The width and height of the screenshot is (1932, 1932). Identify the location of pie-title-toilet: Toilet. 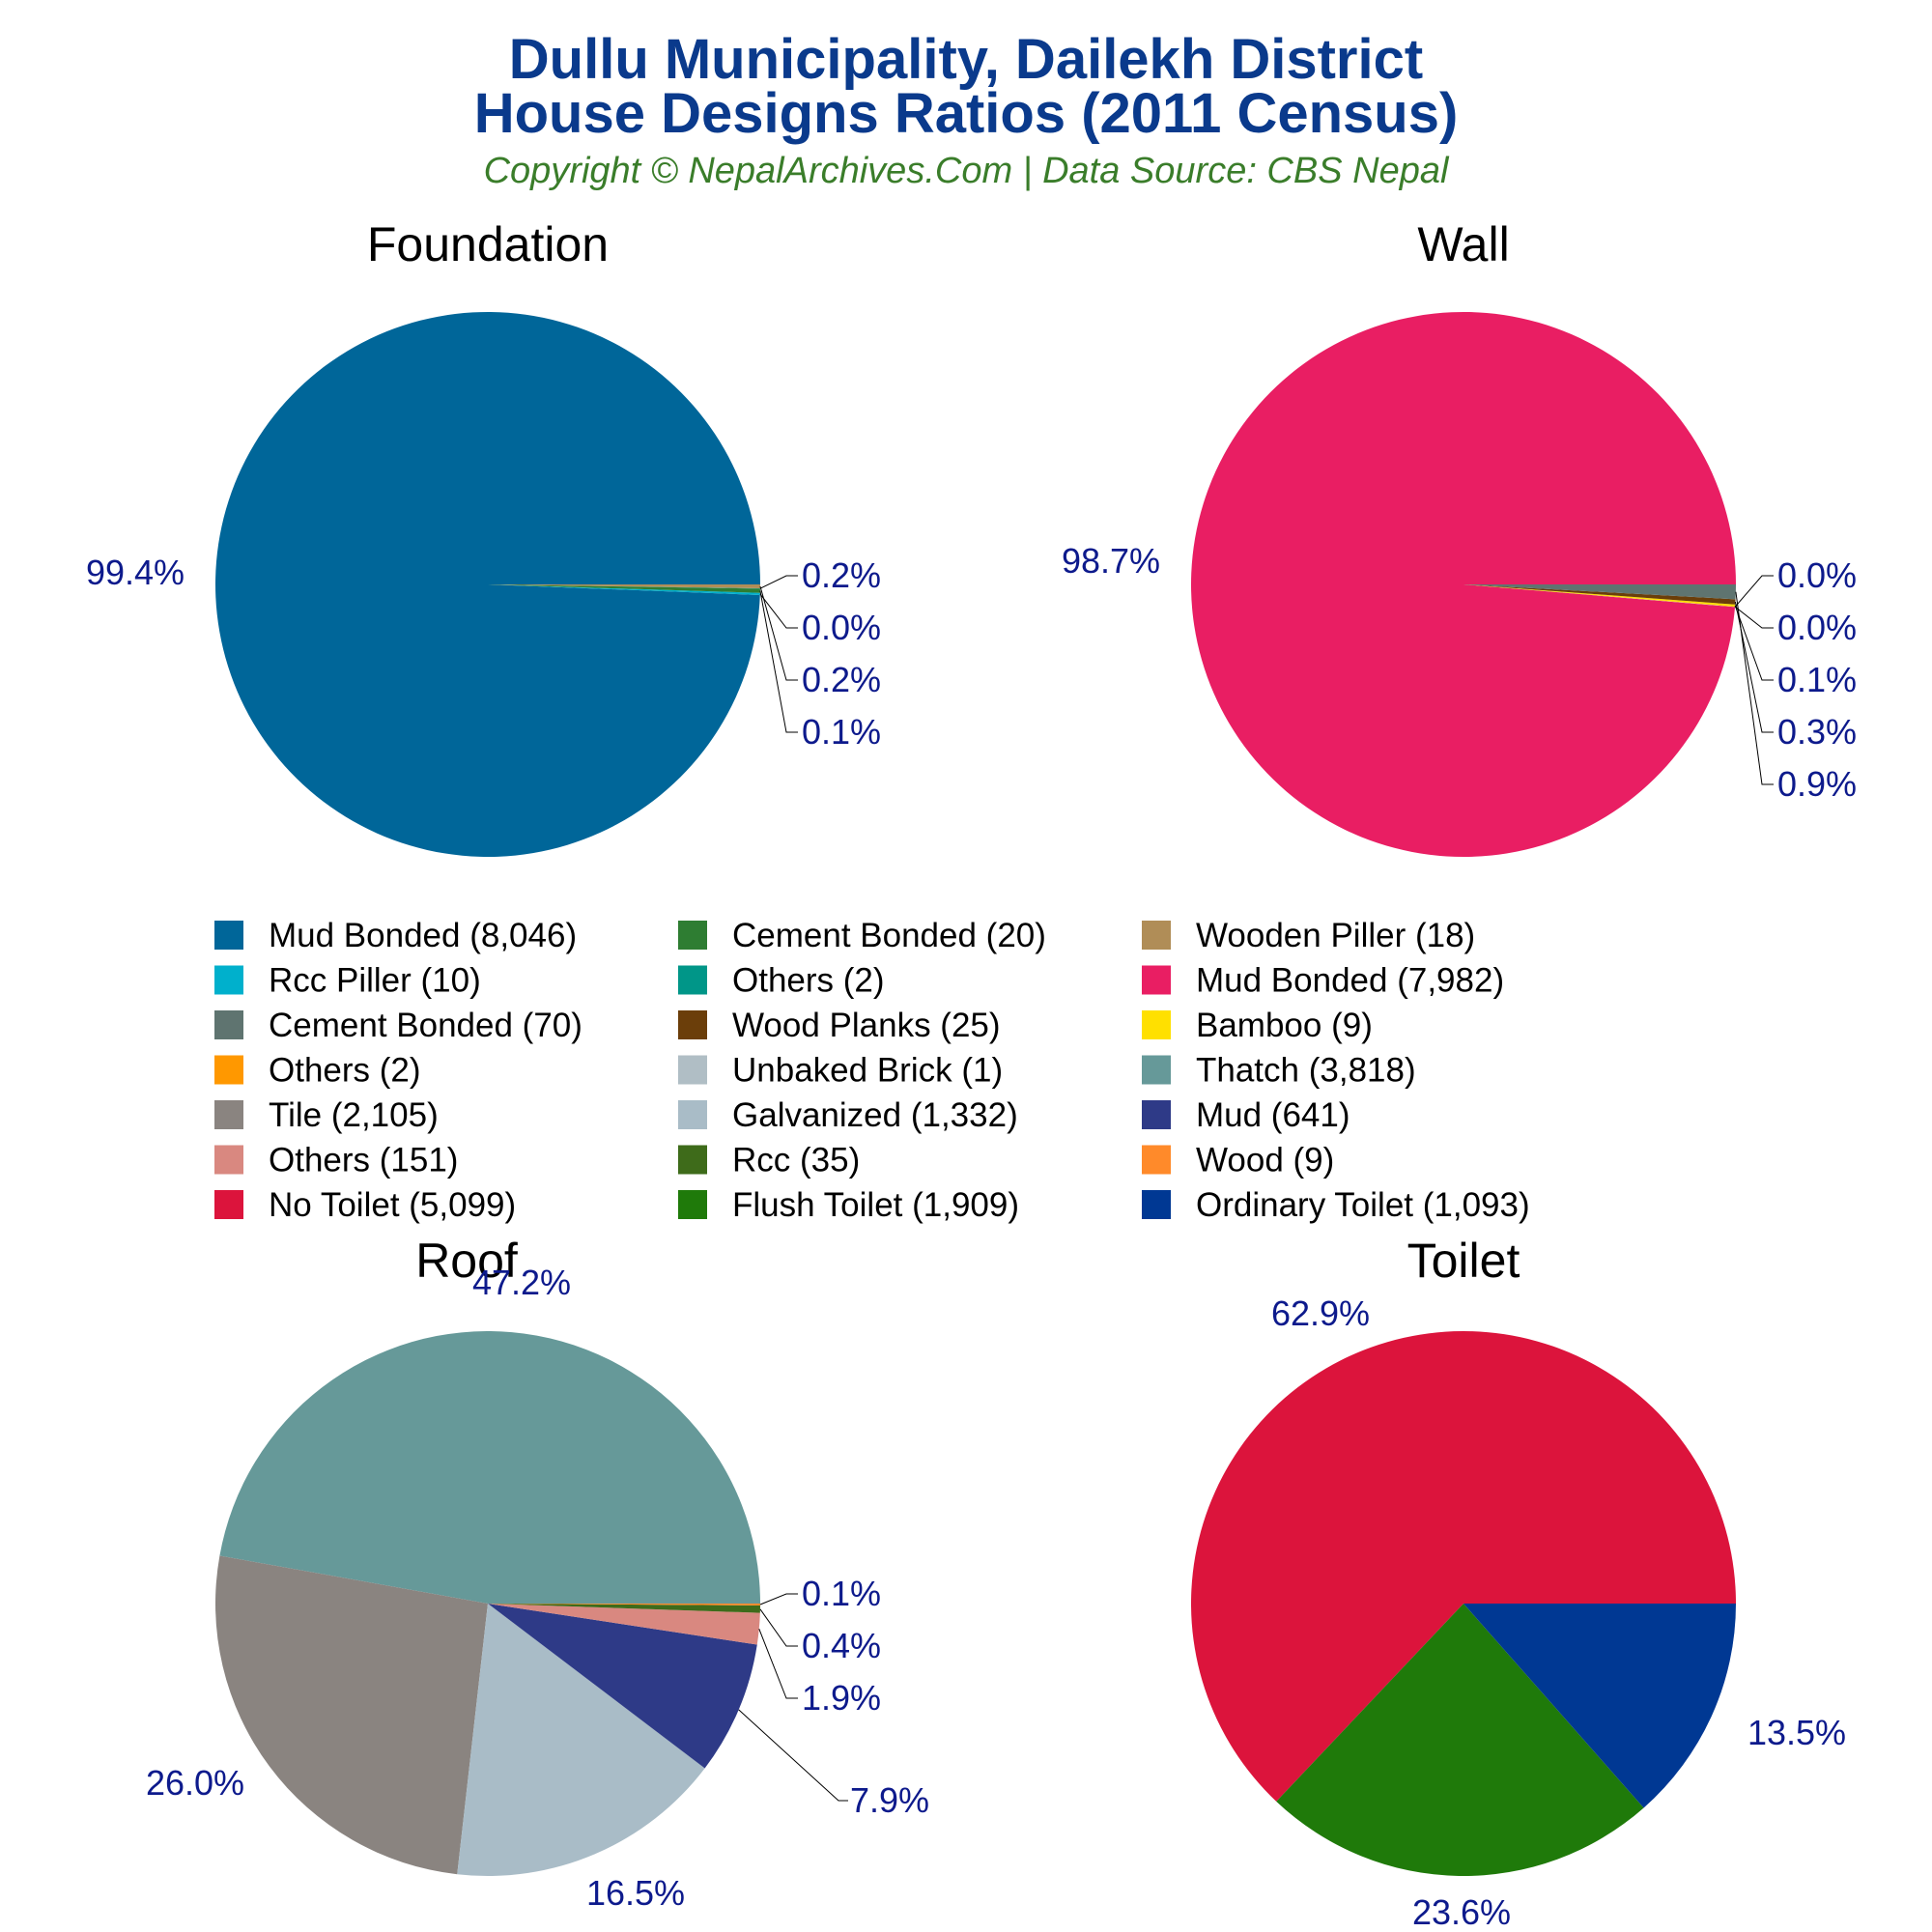
(1463, 1261).